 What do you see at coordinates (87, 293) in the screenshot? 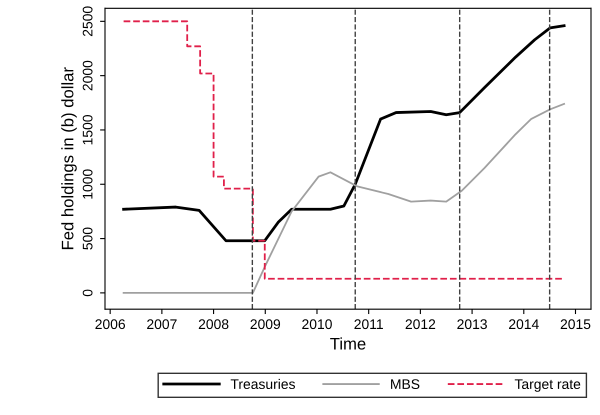
I see `y-tick-label: 0` at bounding box center [87, 293].